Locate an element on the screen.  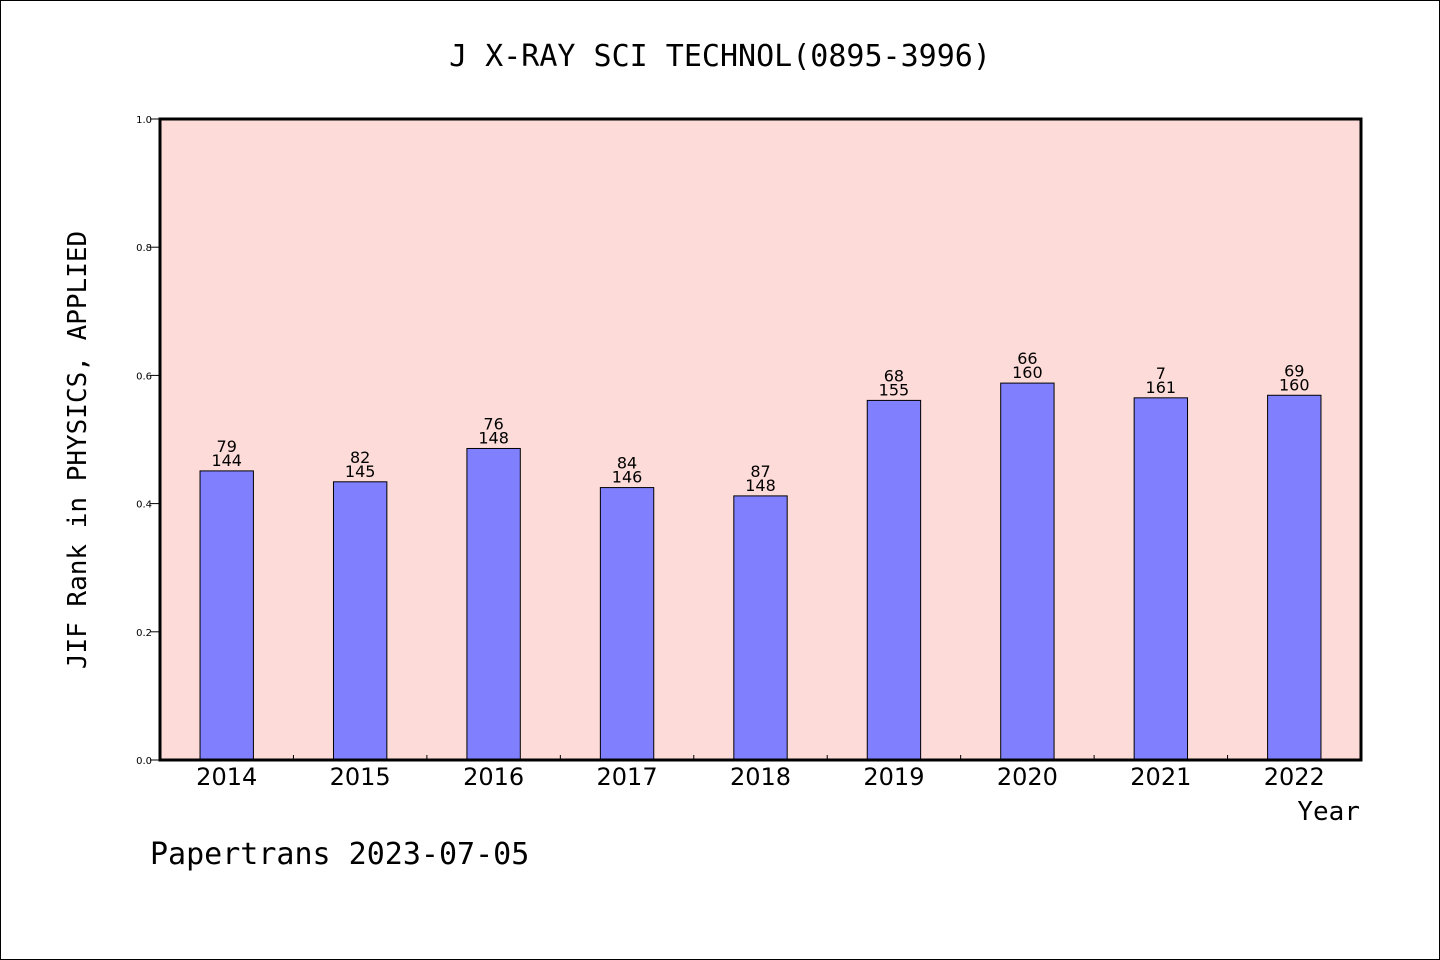
data-label-total: 155 is located at coordinates (894, 389).